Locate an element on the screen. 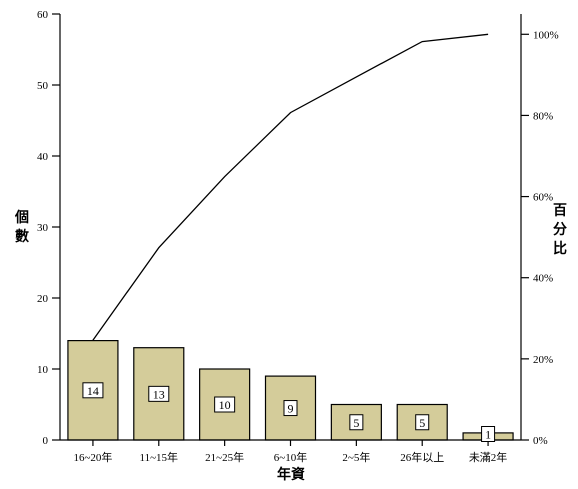 The image size is (578, 489). x-tick-label-1: 11~15年 is located at coordinates (159, 457).